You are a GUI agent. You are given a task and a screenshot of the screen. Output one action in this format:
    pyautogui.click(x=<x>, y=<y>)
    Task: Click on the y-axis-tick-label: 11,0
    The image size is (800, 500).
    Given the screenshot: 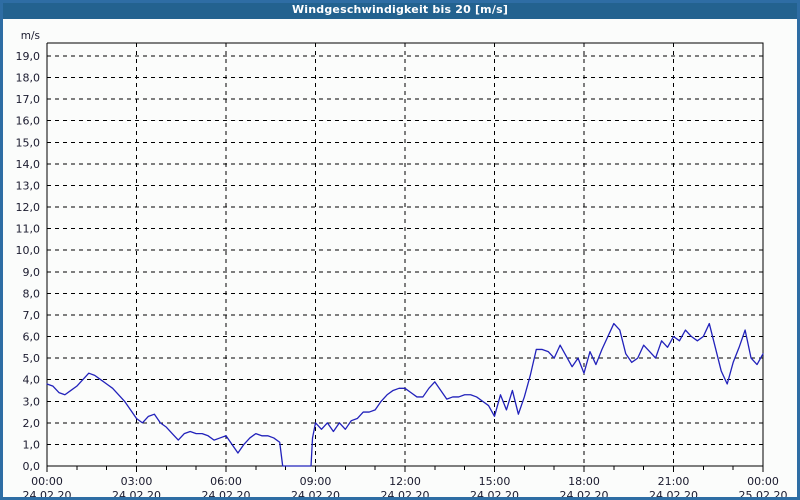 What is the action you would take?
    pyautogui.click(x=28, y=229)
    